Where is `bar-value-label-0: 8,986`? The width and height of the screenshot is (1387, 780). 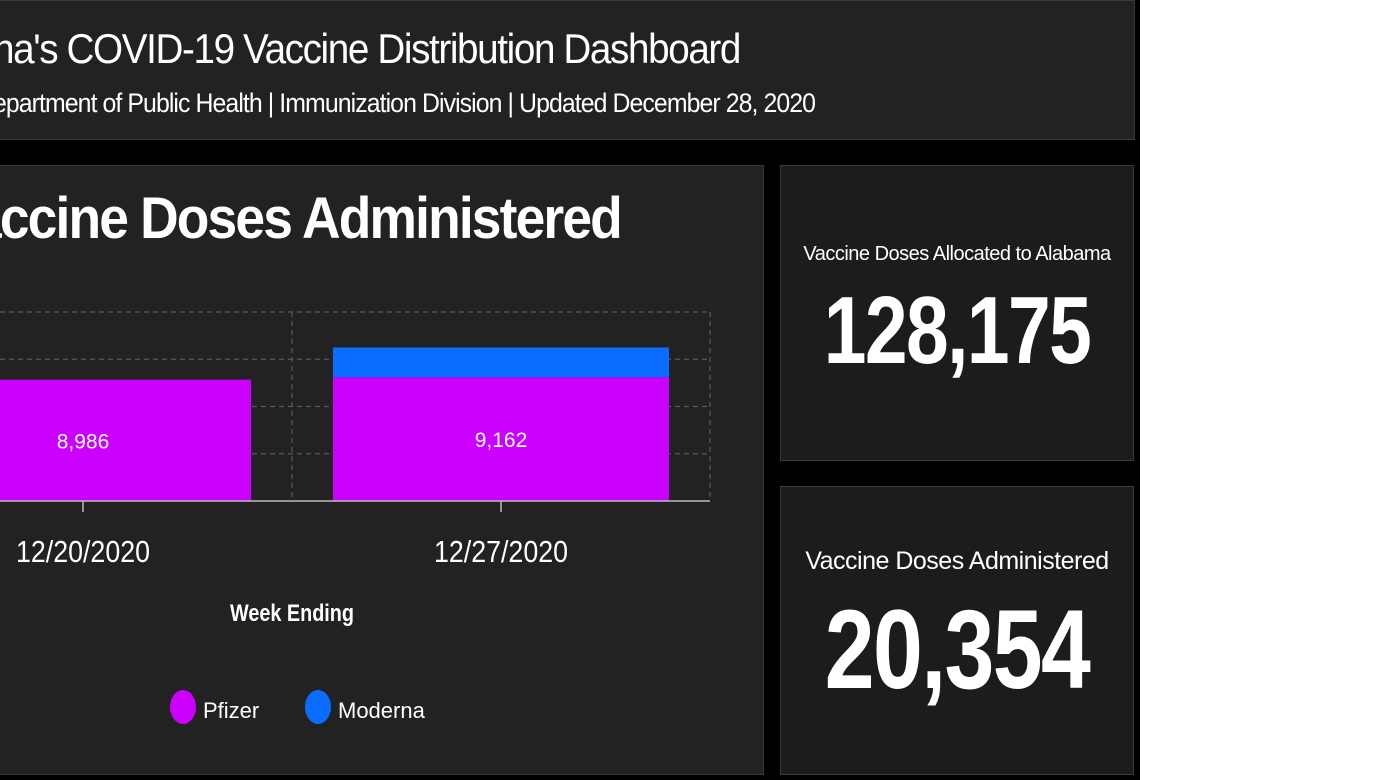
bar-value-label-0: 8,986 is located at coordinates (83, 441).